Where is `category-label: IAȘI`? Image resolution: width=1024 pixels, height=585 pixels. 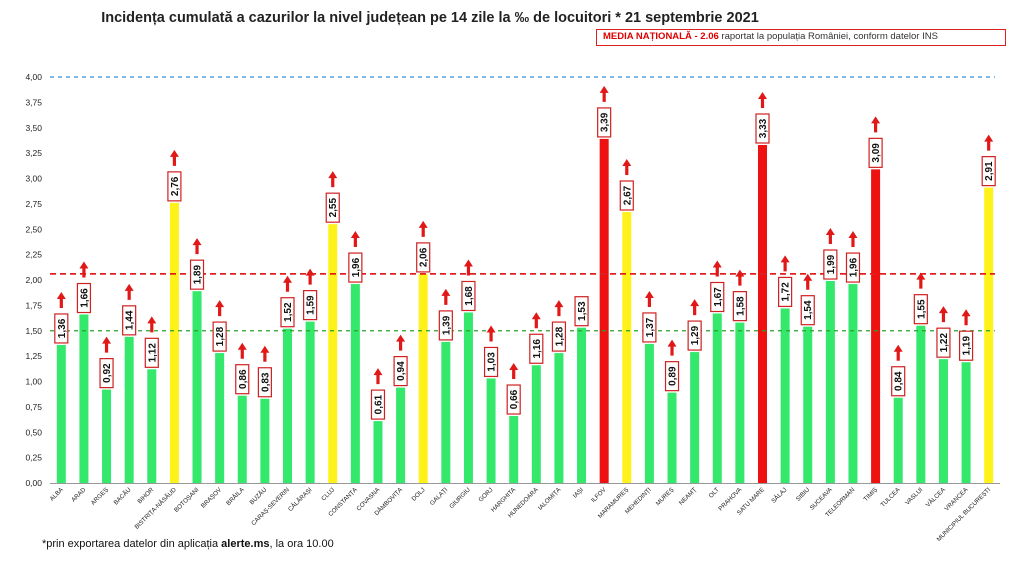 category-label: IAȘI is located at coordinates (578, 492).